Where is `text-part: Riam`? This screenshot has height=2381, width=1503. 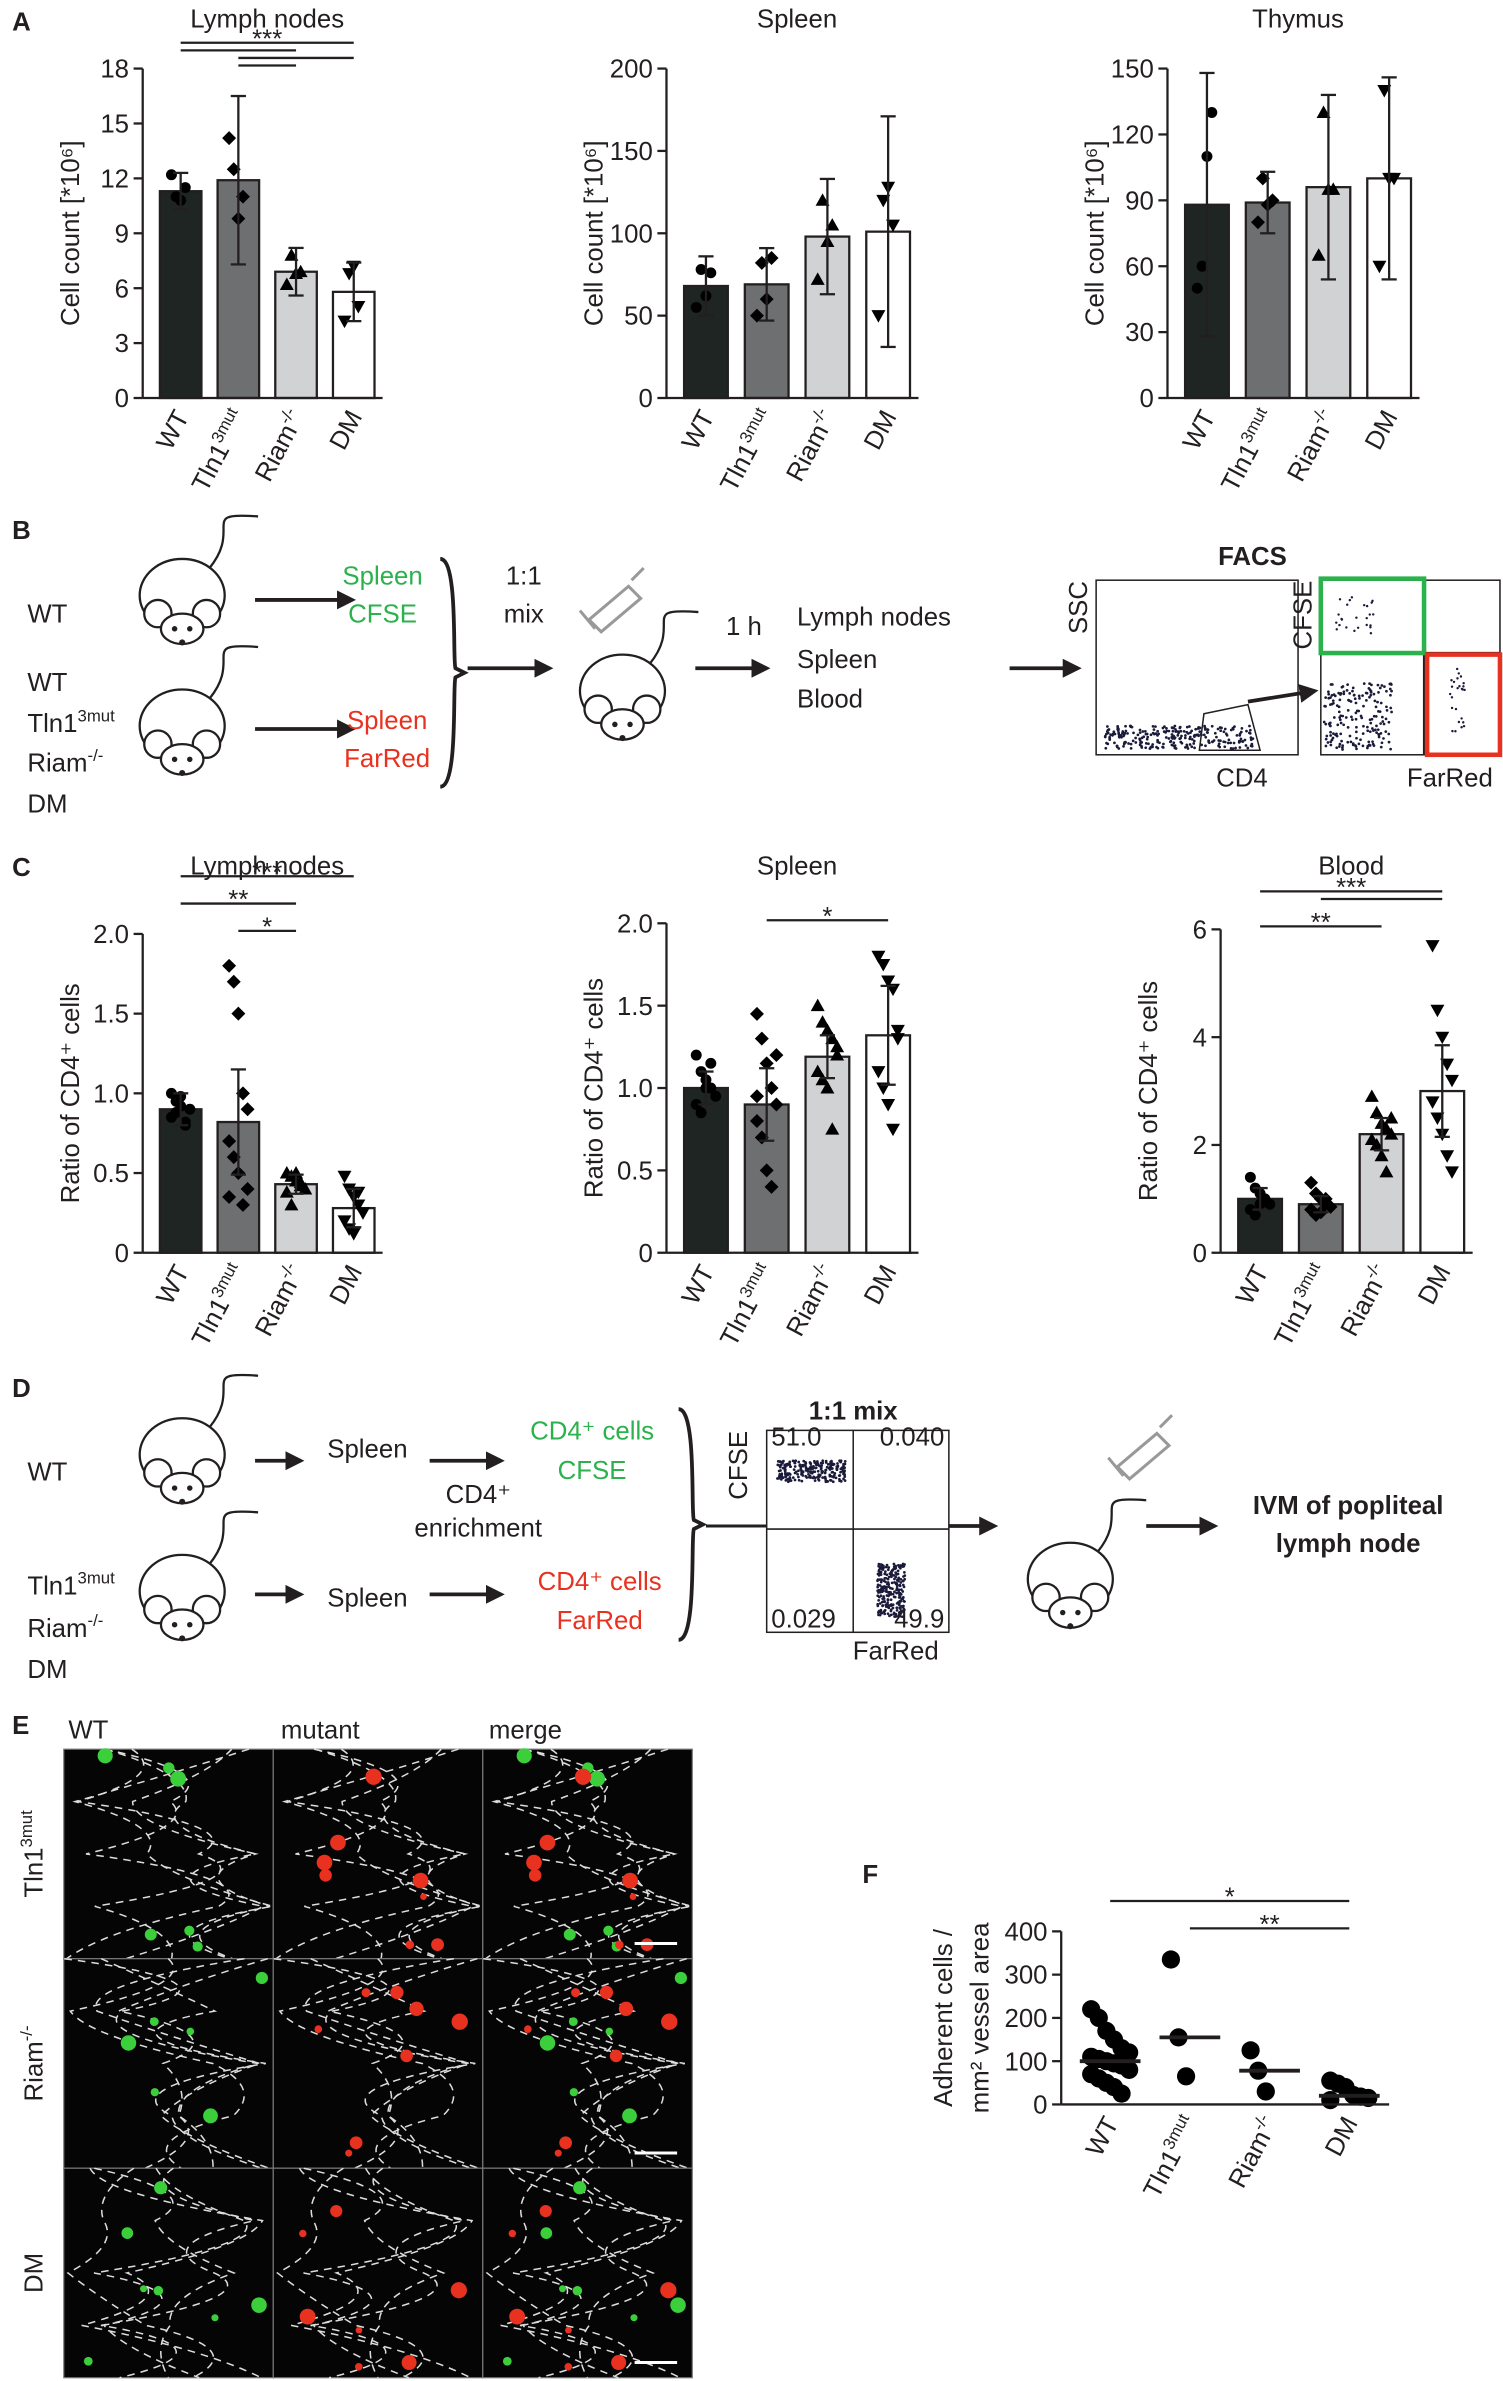
text-part: Riam is located at coordinates (807, 453).